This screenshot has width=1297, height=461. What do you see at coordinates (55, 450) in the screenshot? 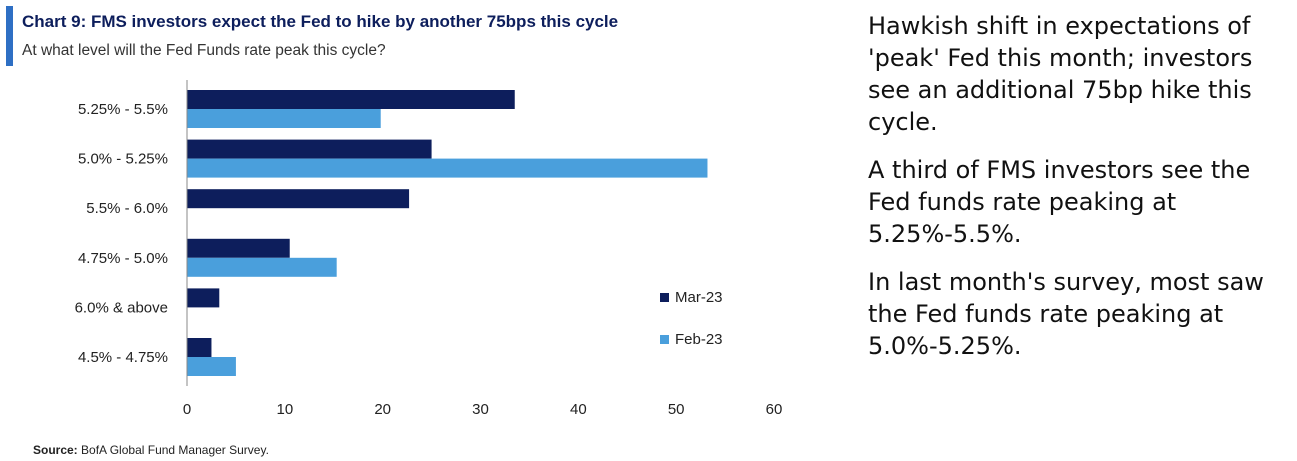
I see `source-label: Source:` at bounding box center [55, 450].